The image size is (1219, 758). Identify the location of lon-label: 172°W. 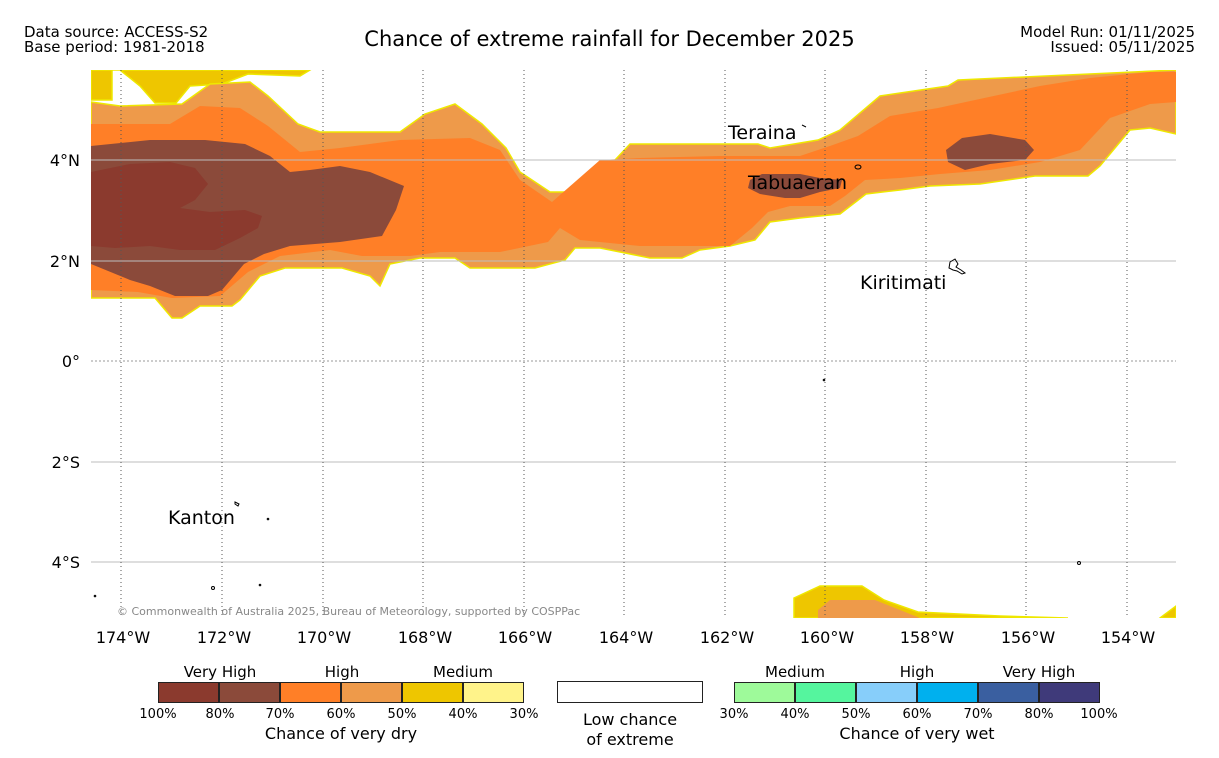
(224, 637).